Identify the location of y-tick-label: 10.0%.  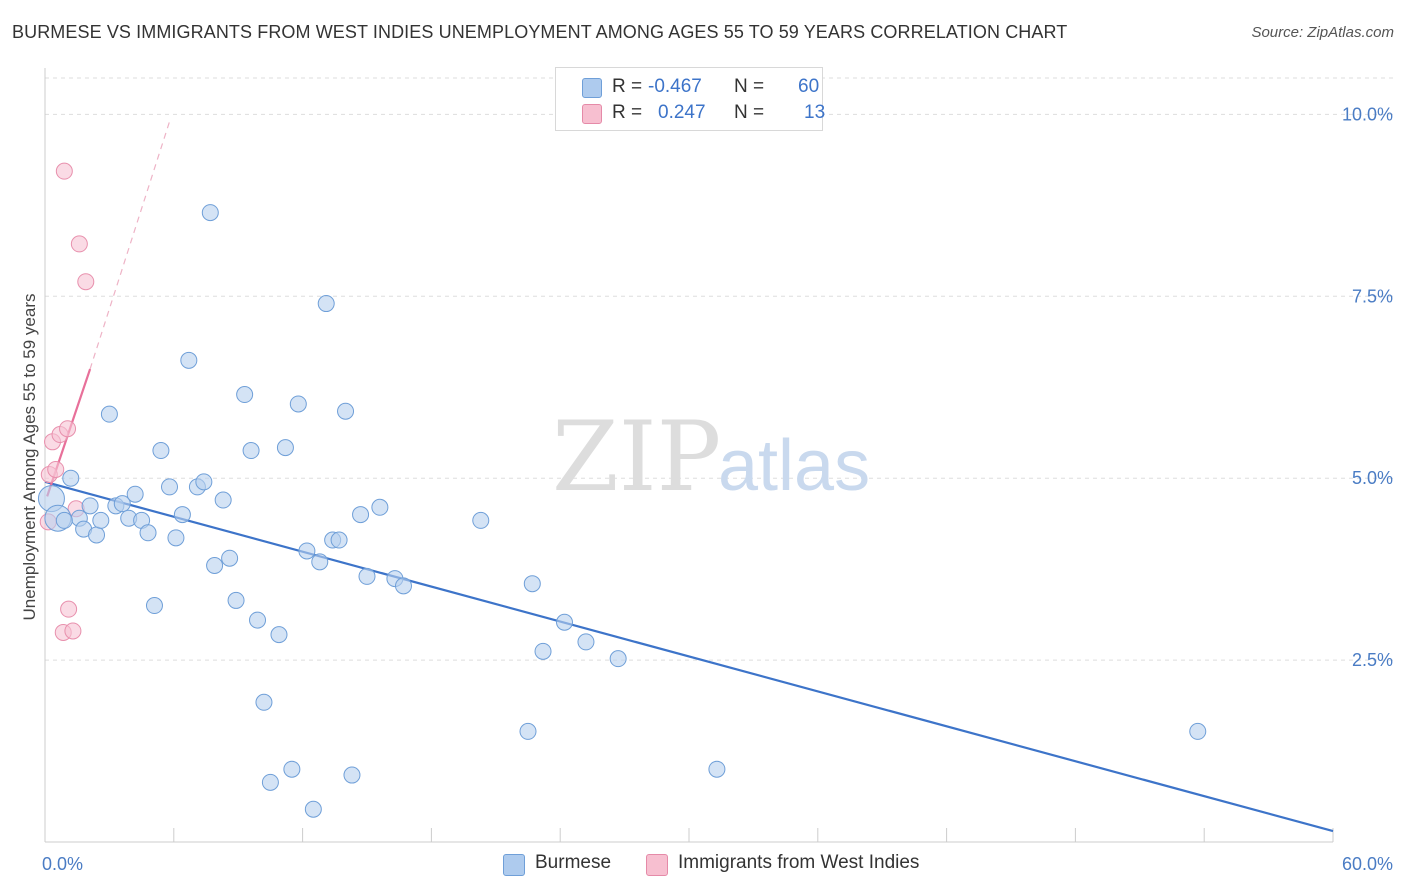
(1367, 114).